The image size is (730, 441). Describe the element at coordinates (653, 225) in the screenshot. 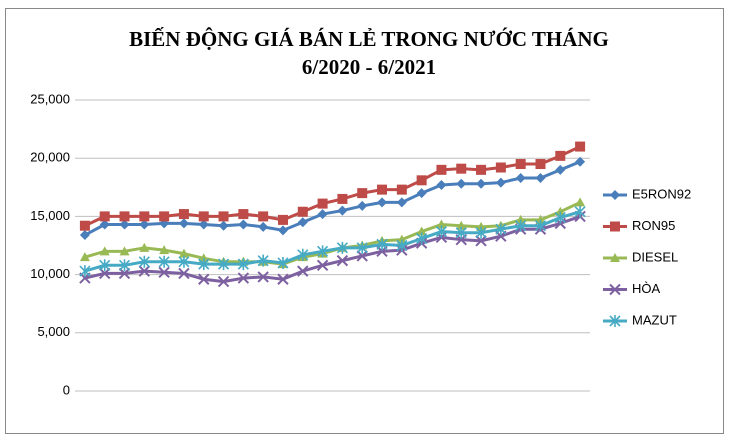

I see `legend-label: RON95` at that location.